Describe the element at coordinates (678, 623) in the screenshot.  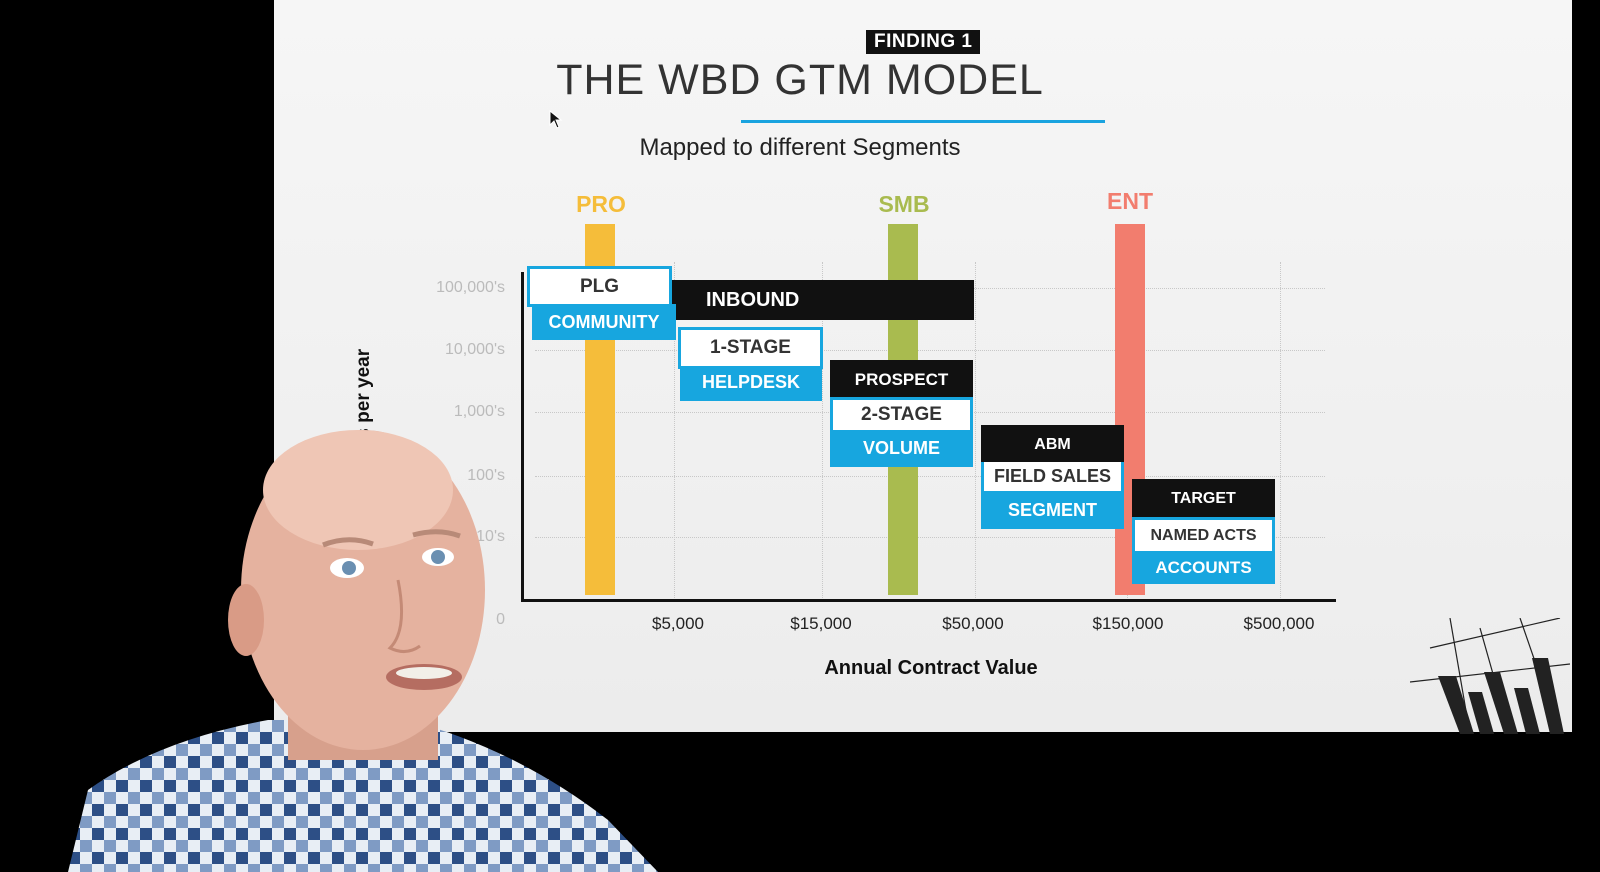
I see `x-tick-label: $5,000` at that location.